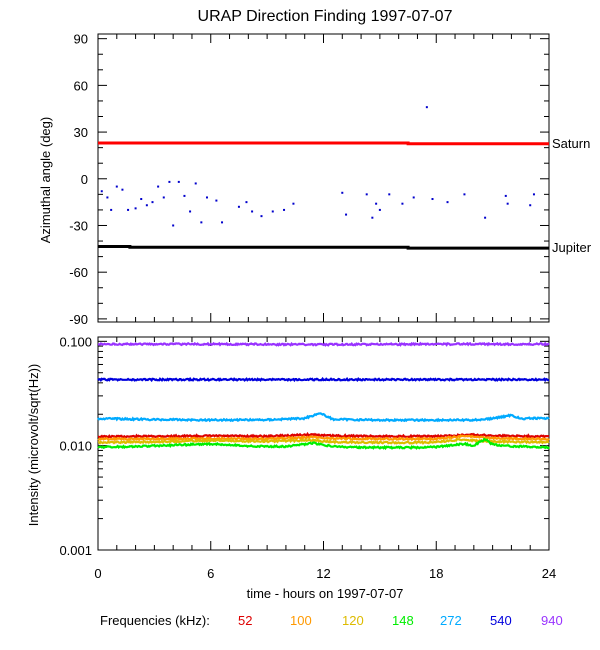 The image size is (600, 650). I want to click on x-tick-label: 24, so click(549, 573).